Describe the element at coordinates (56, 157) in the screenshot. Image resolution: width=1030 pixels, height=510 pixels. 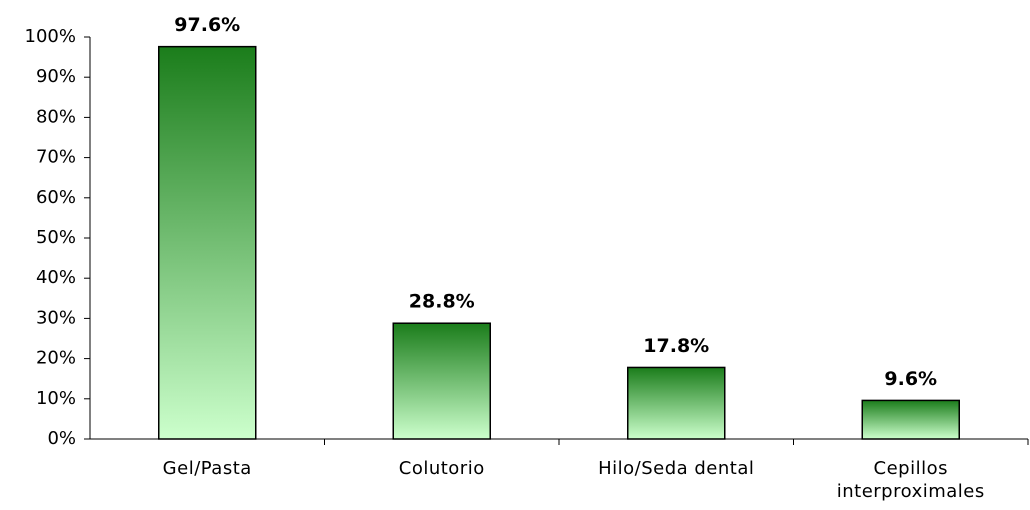
I see `y-tick-label: 70%` at that location.